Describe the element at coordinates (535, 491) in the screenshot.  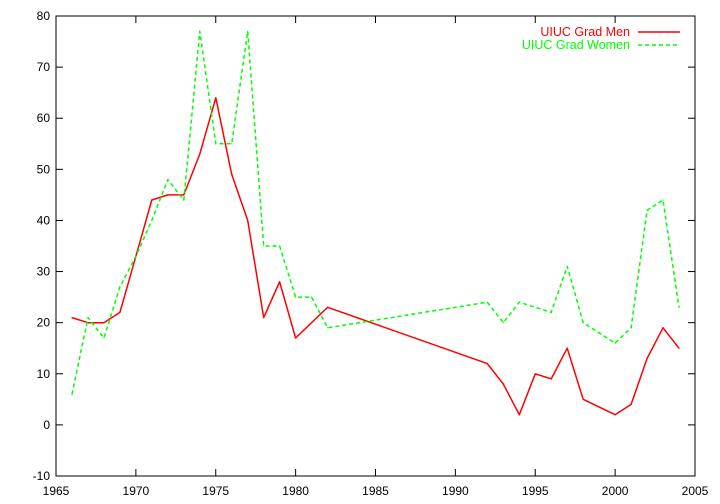
I see `x-tick-label: 1995` at that location.